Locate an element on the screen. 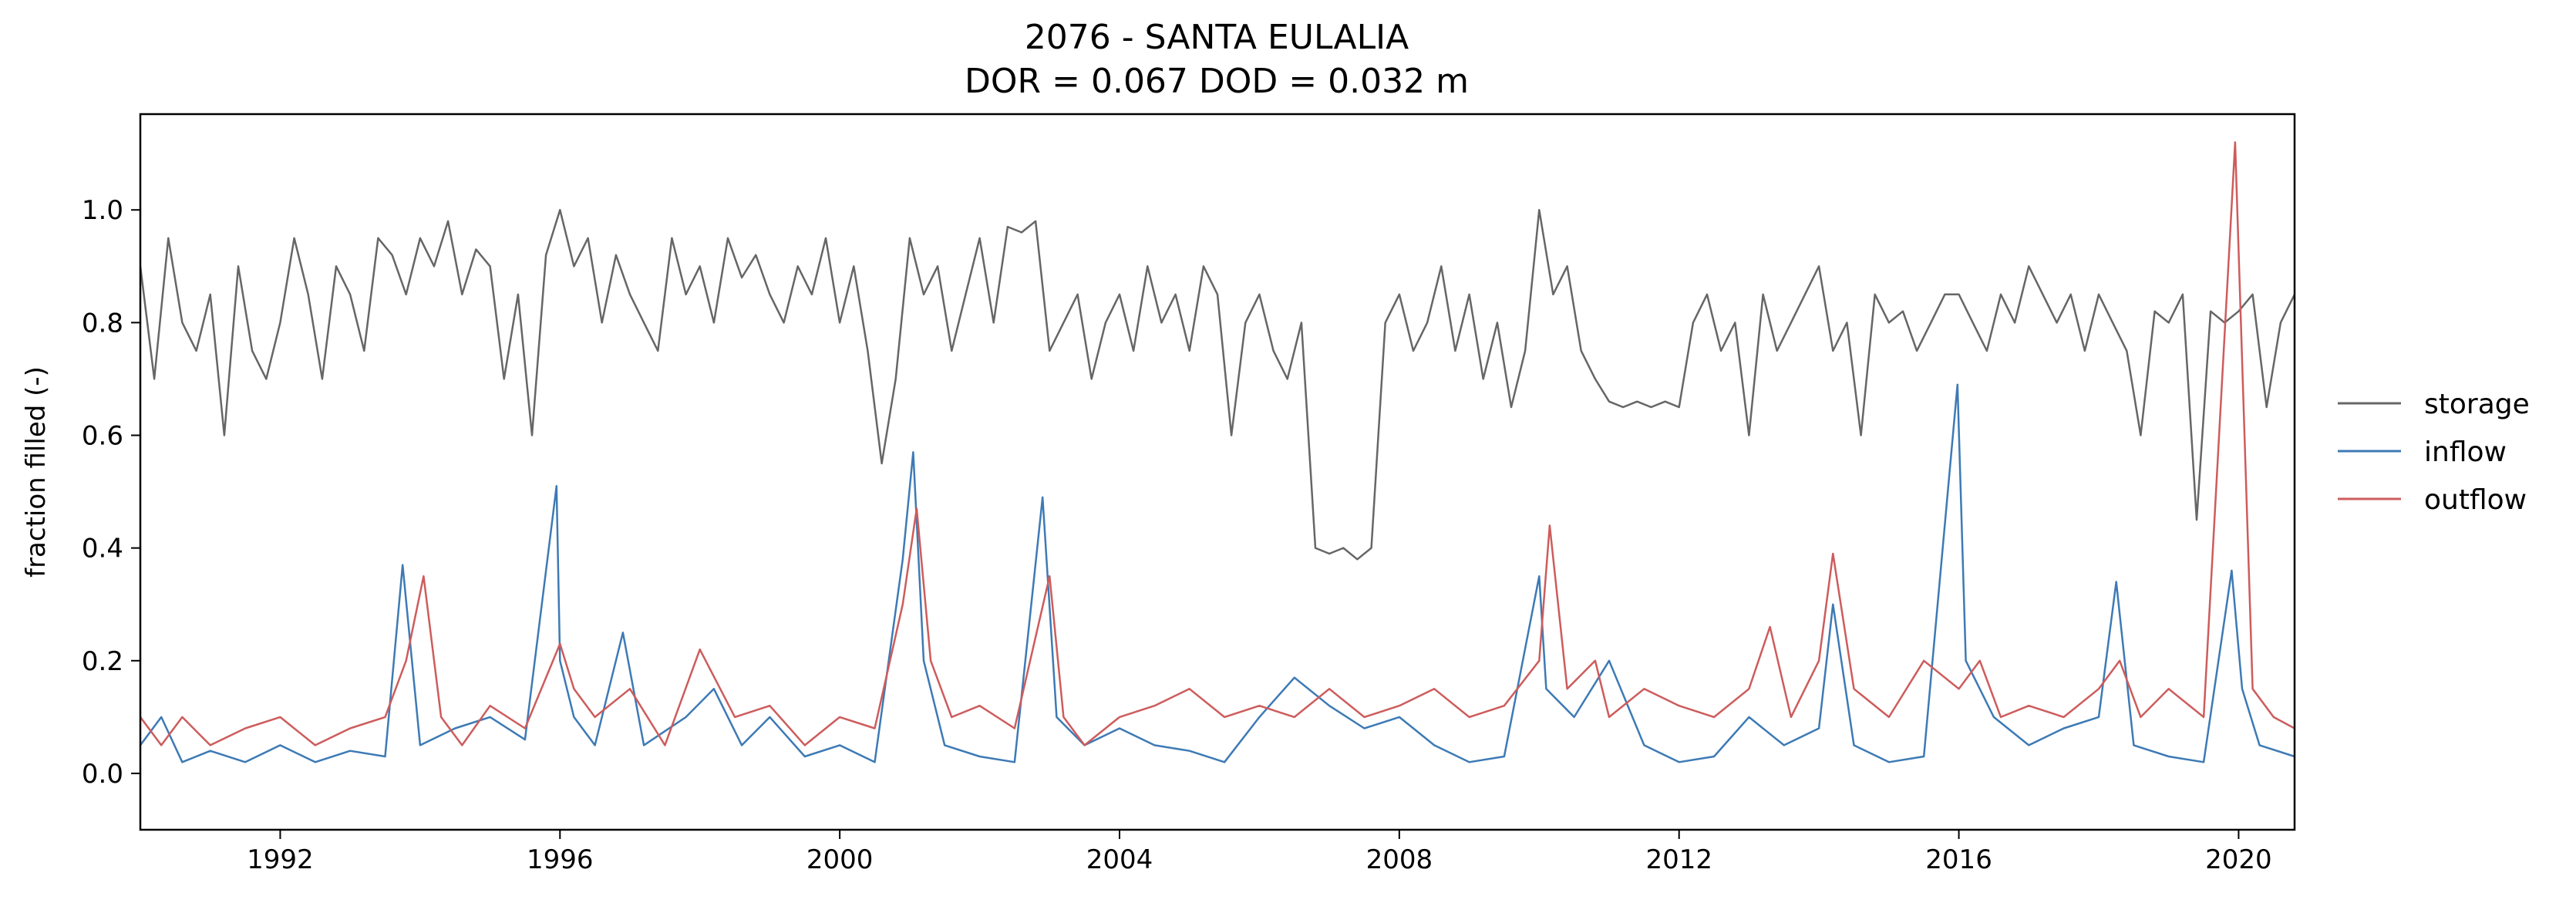 The image size is (2576, 903). y-tick-label: 0.0 is located at coordinates (103, 774).